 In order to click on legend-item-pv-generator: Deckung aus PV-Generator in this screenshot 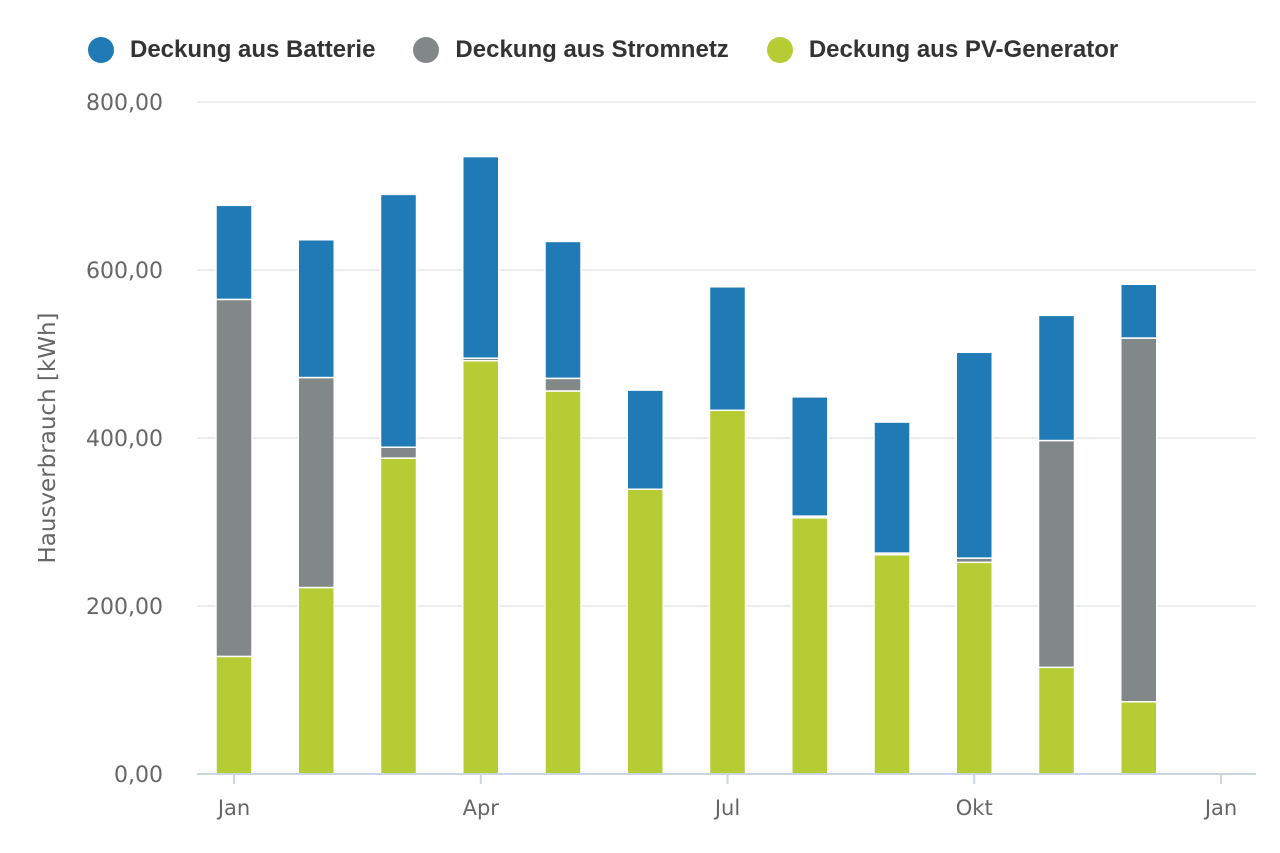, I will do `click(942, 50)`.